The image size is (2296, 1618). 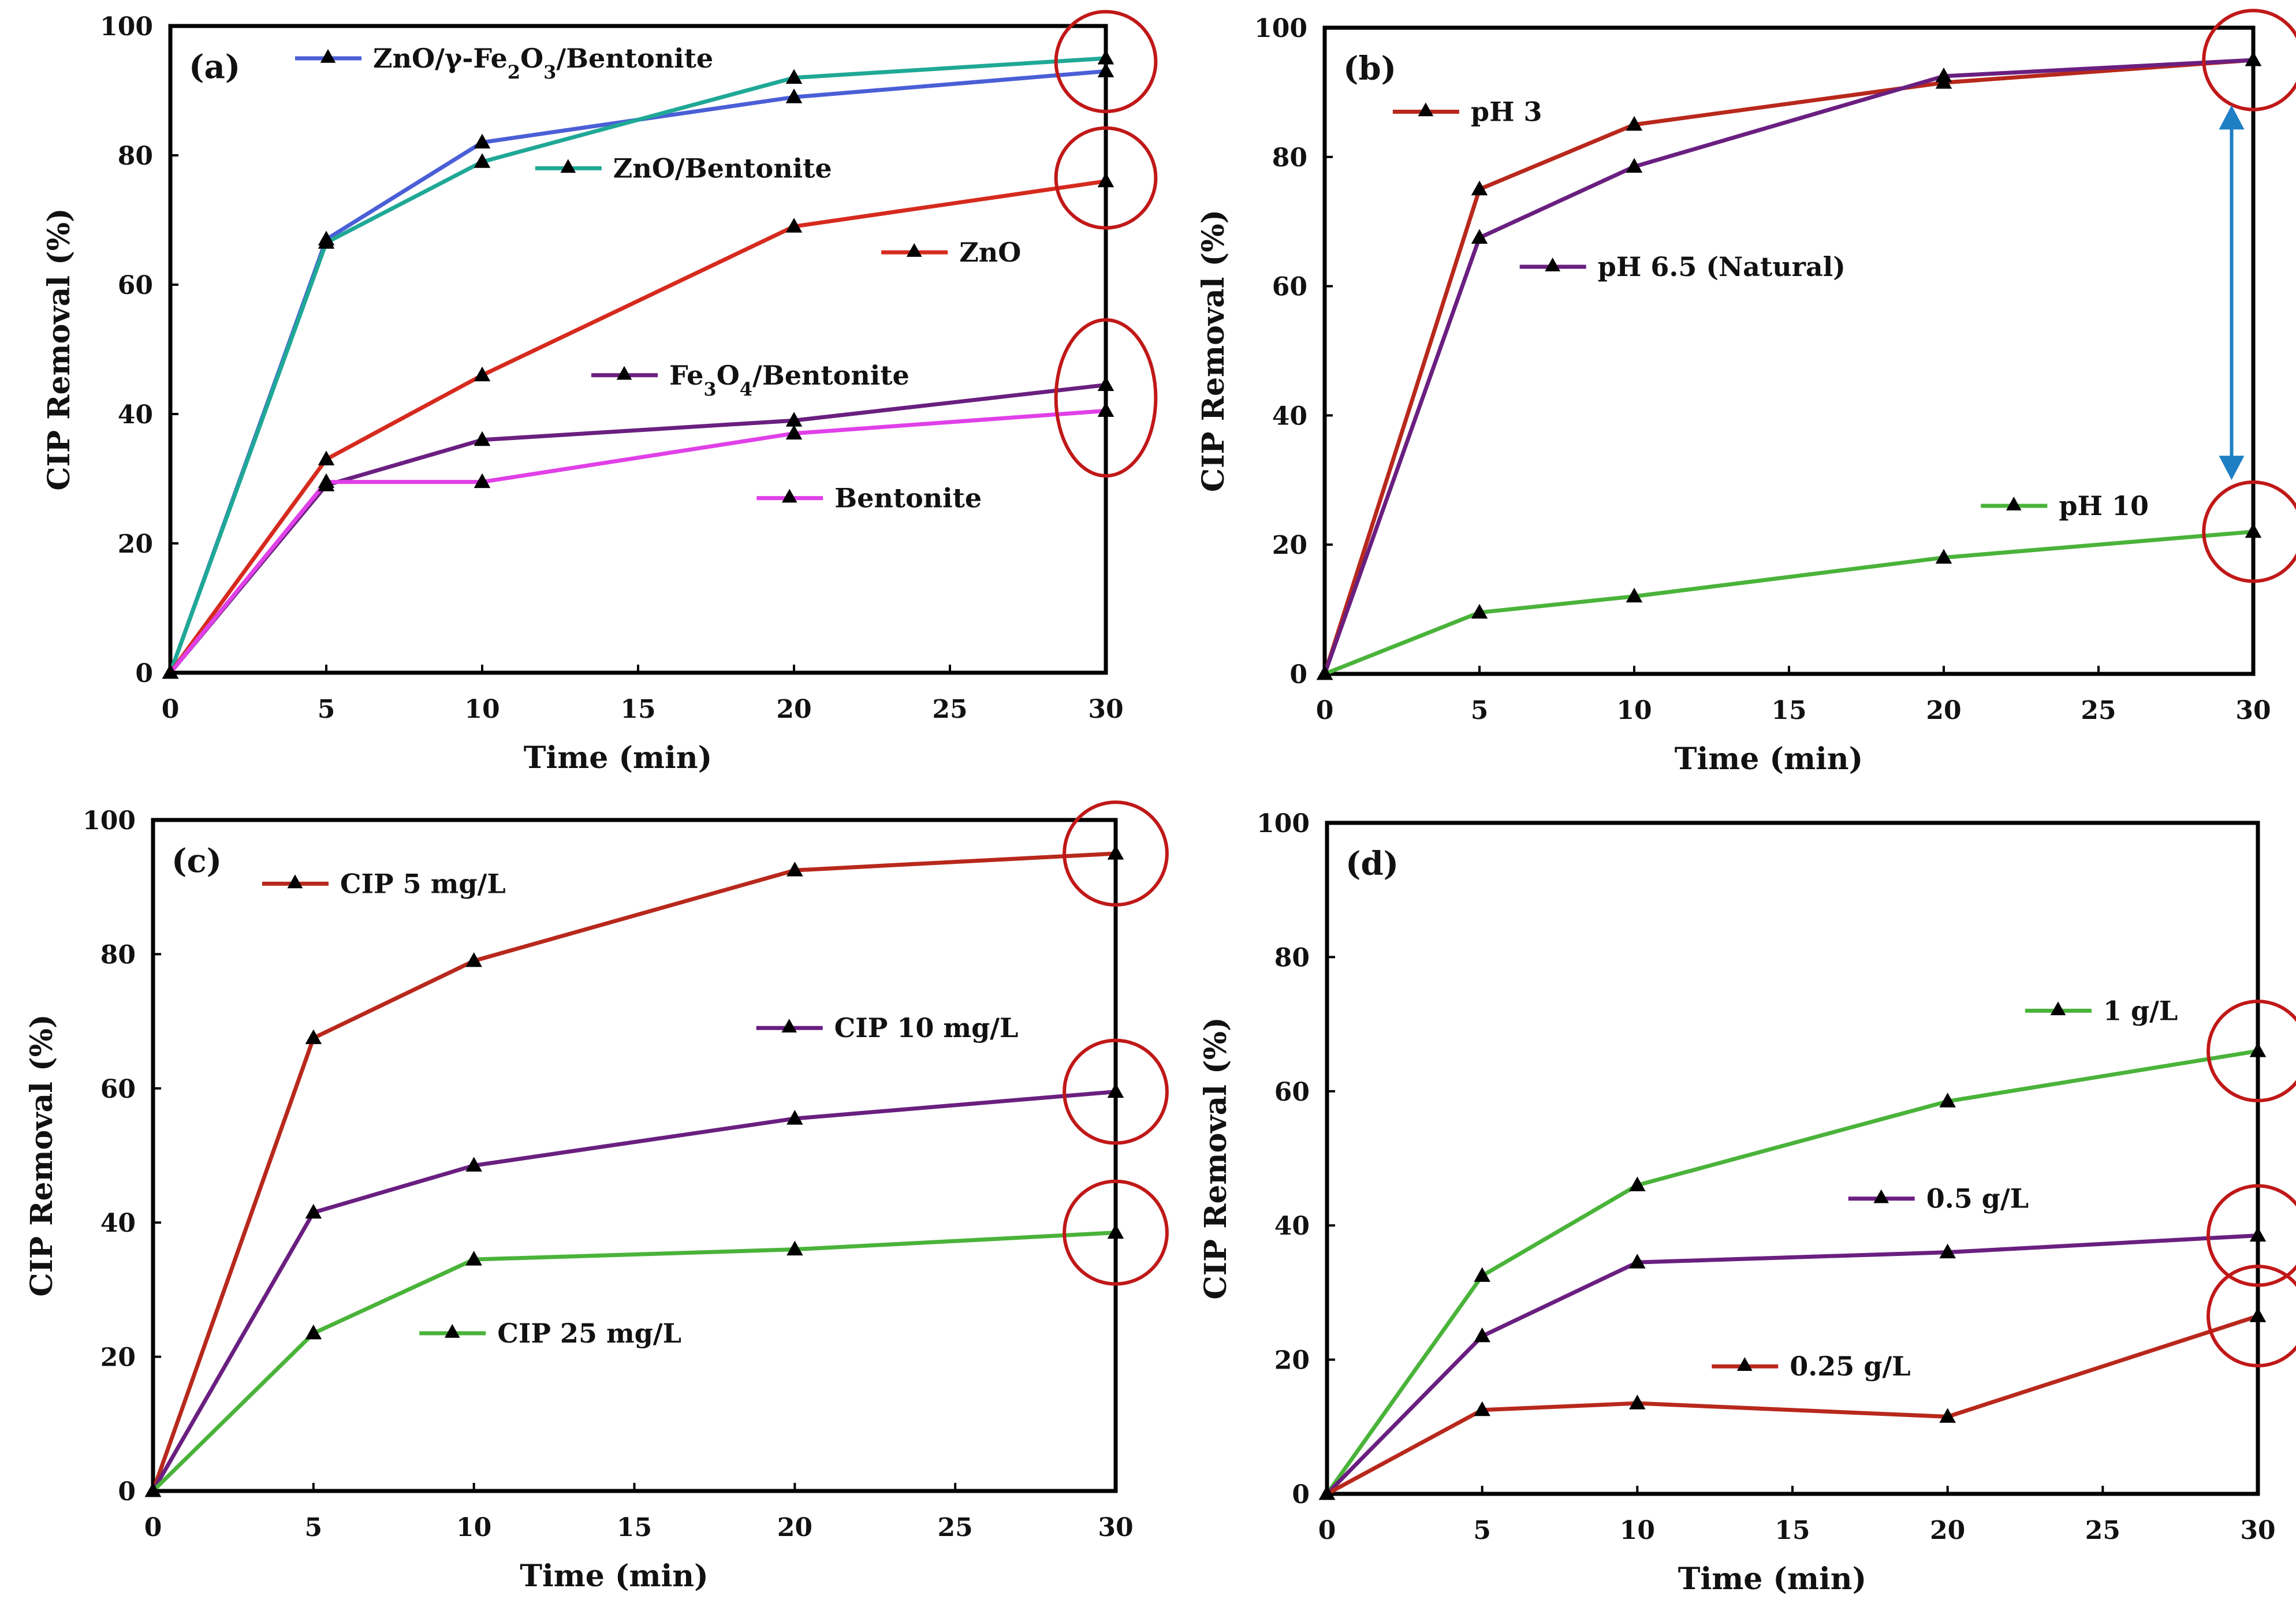 I want to click on legend-label: pH 3, so click(x=1507, y=111).